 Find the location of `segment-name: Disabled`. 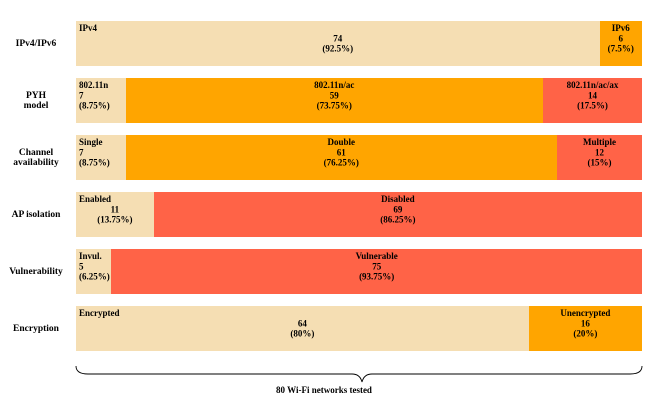

segment-name: Disabled is located at coordinates (398, 199).